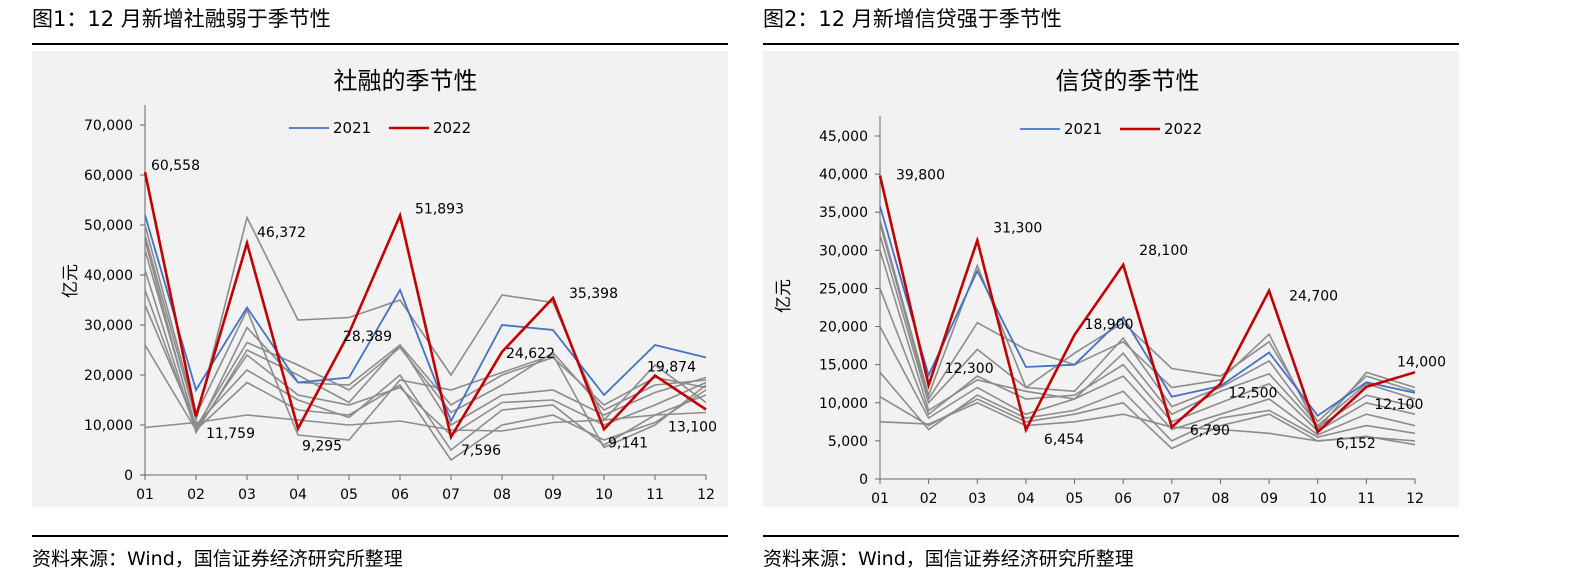 This screenshot has width=1587, height=581. I want to click on data-label: 31,300, so click(1017, 228).